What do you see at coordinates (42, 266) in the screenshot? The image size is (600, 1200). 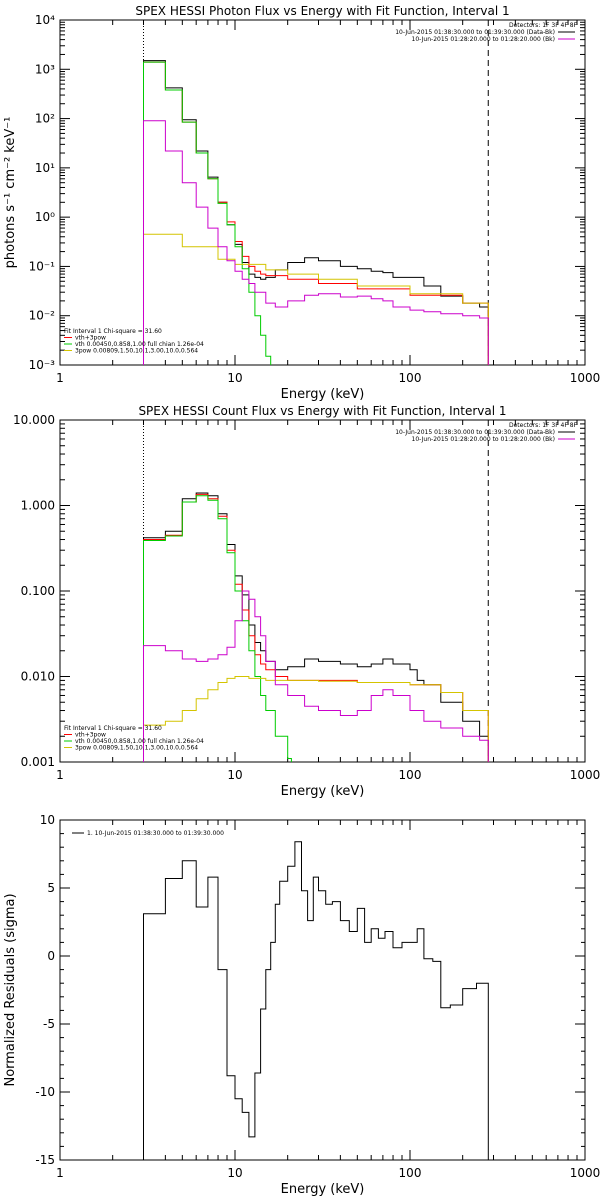 I see `y-tick-label: 10⁻¹` at bounding box center [42, 266].